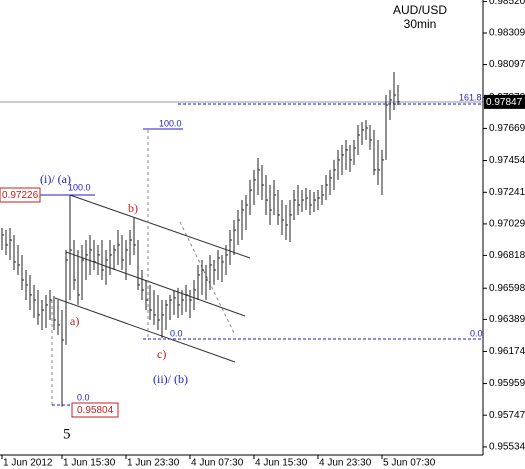  What do you see at coordinates (55, 179) in the screenshot?
I see `wave-label: (i)/ (a)` at bounding box center [55, 179].